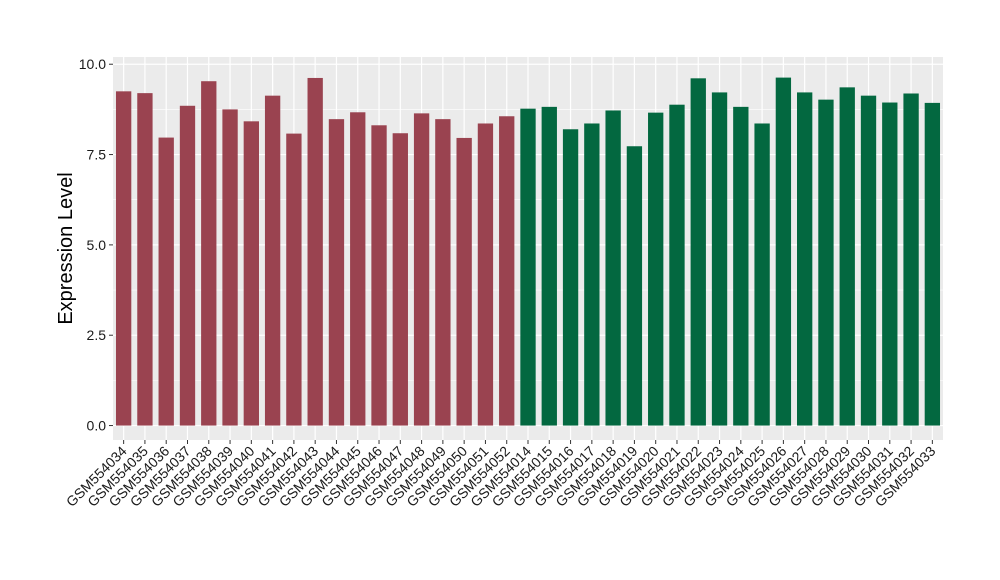  Describe the element at coordinates (507, 271) in the screenshot. I see `bar-GSM554052` at that location.